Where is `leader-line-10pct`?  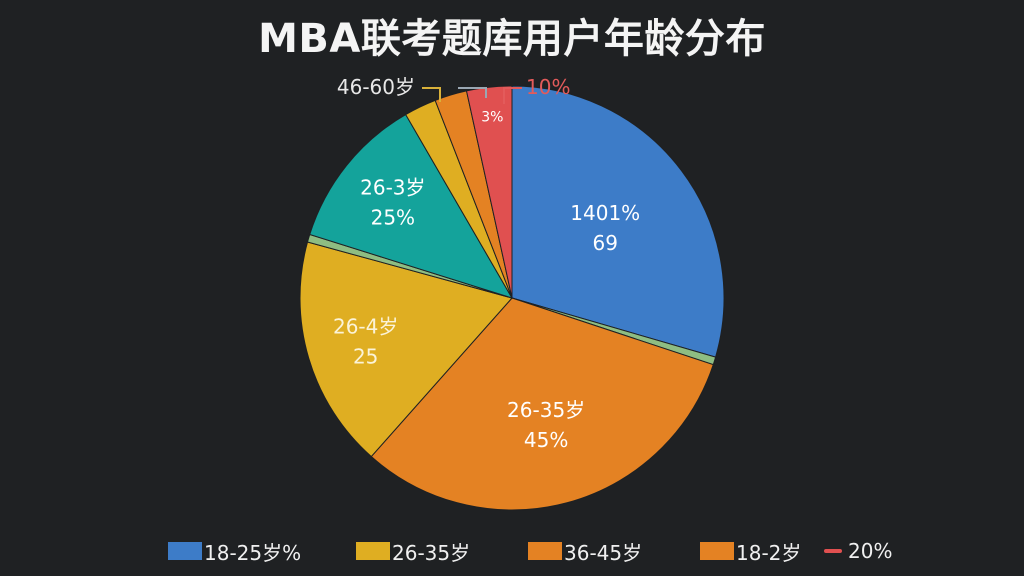
leader-line-10pct is located at coordinates (512, 95).